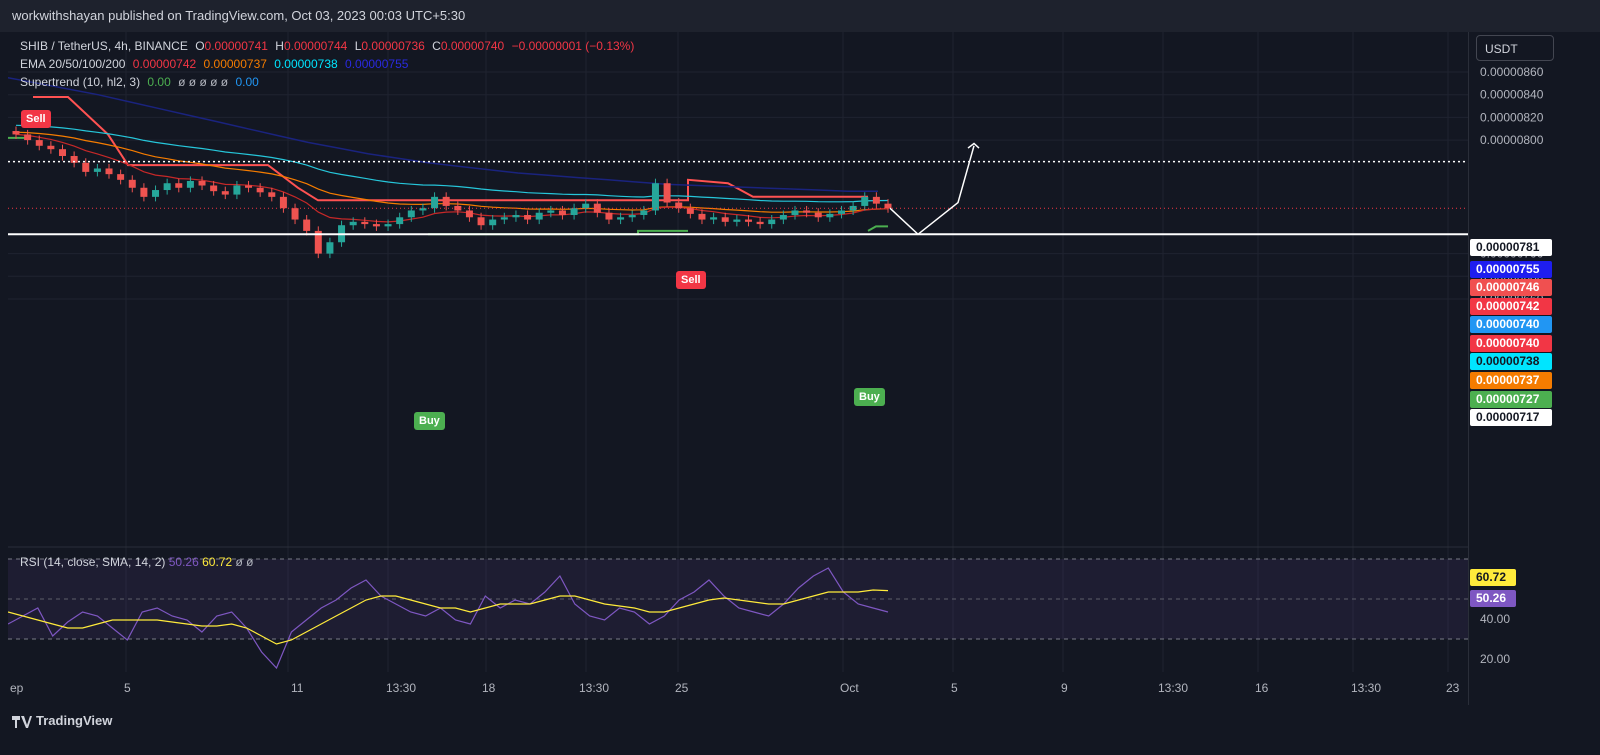  I want to click on tradingview-brand: TradingView, so click(62, 720).